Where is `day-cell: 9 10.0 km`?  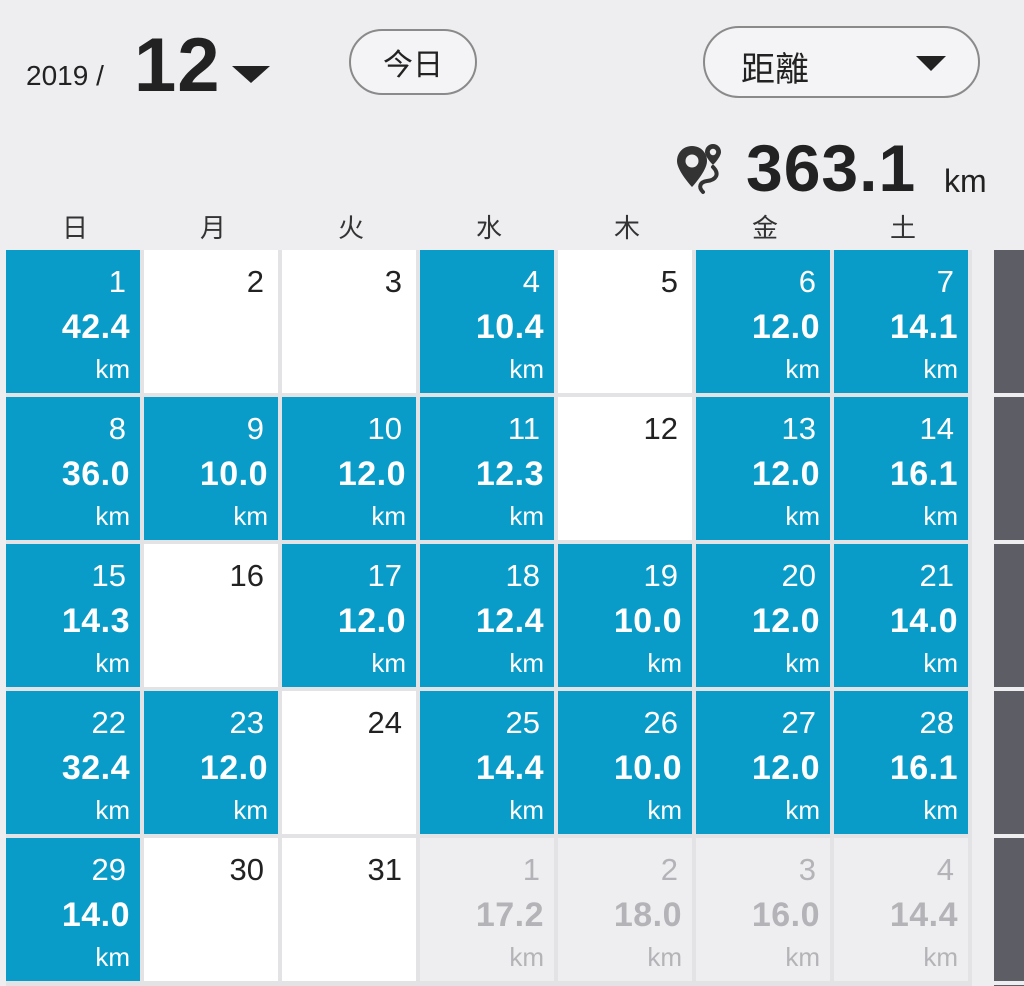
day-cell: 9 10.0 km is located at coordinates (211, 468).